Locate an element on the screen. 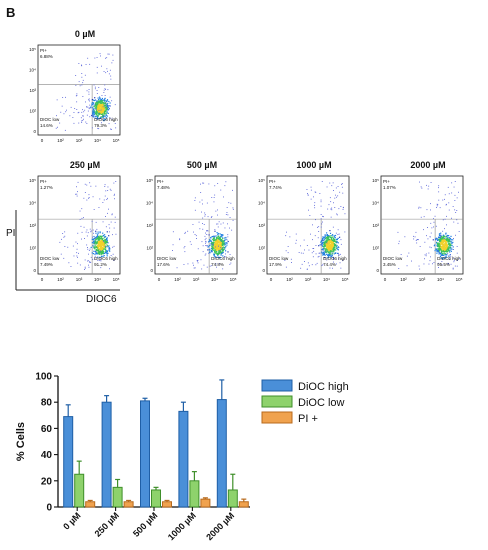  gate-pct-pi: 7.74% is located at coordinates (275, 187).